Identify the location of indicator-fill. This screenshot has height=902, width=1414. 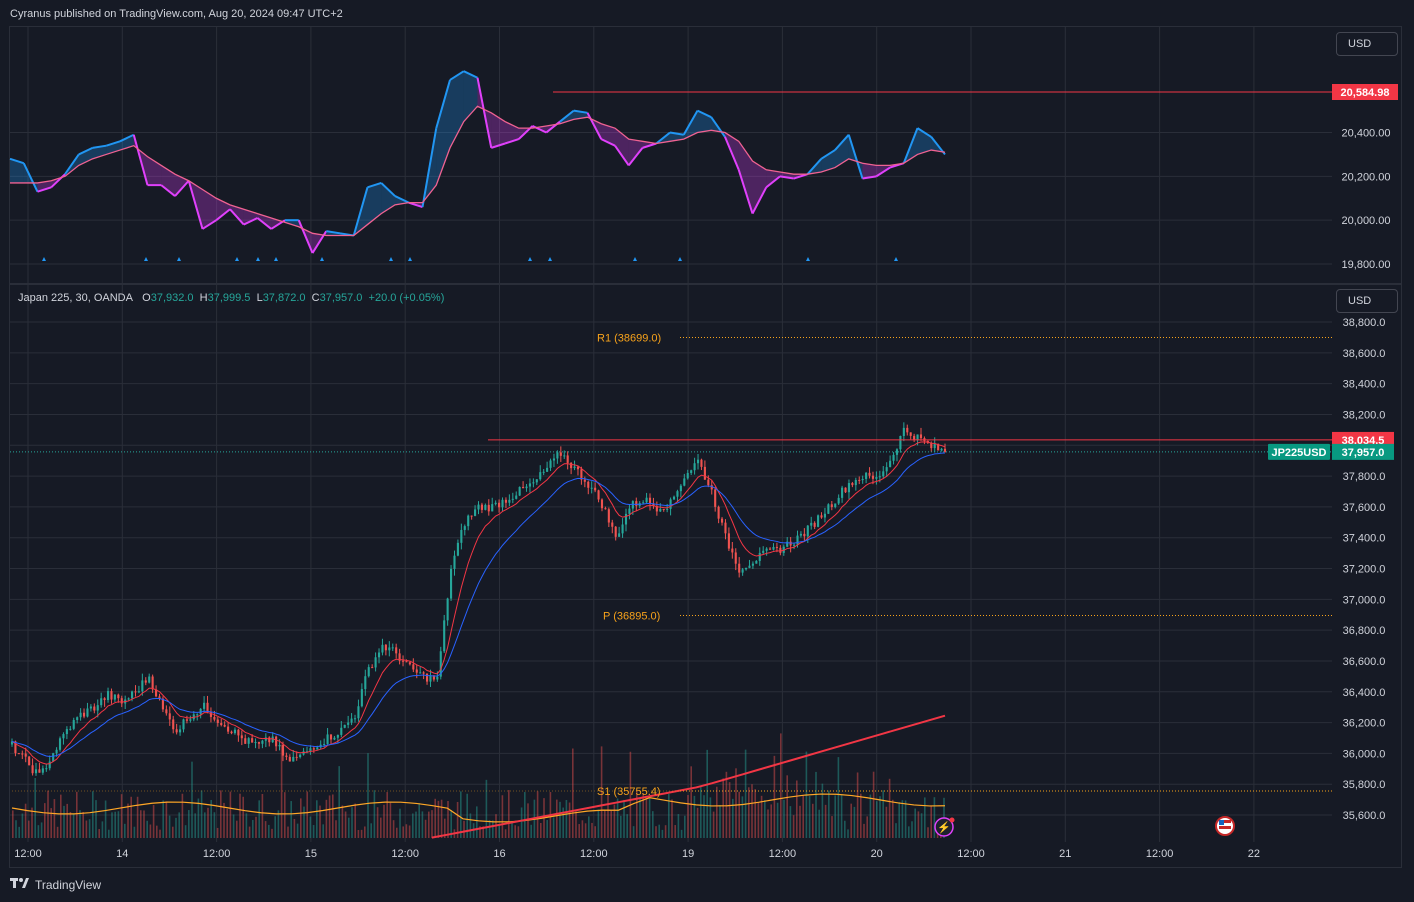
(498, 130).